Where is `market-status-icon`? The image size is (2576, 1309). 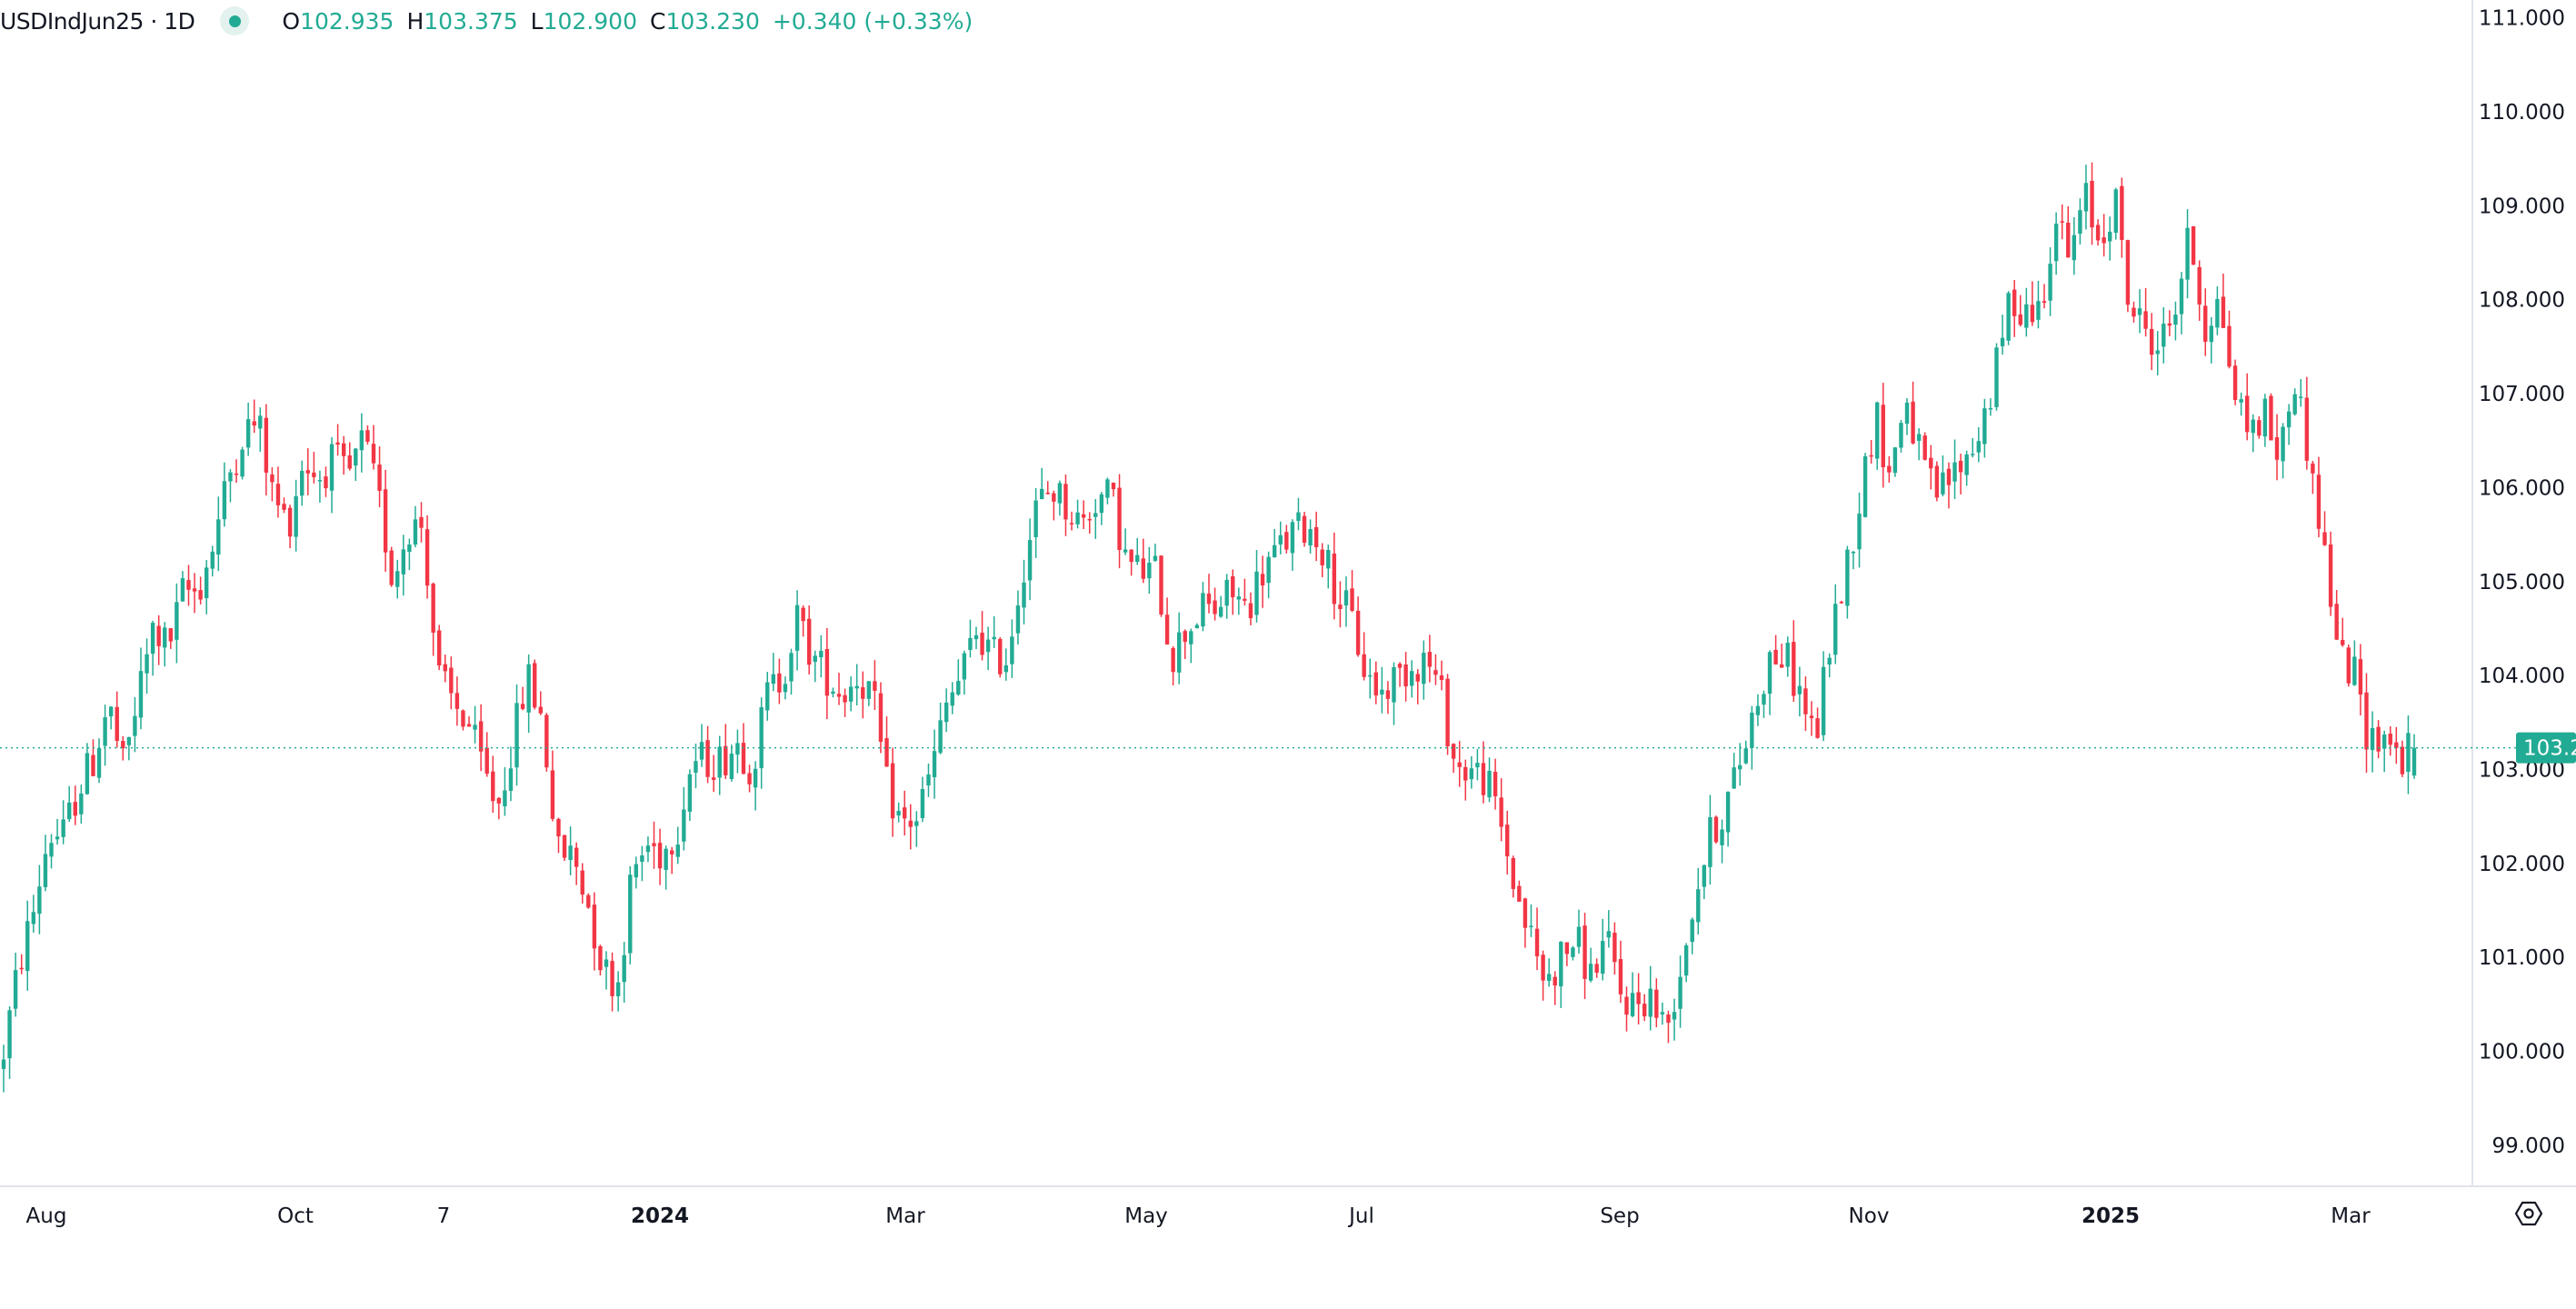
market-status-icon is located at coordinates (235, 20).